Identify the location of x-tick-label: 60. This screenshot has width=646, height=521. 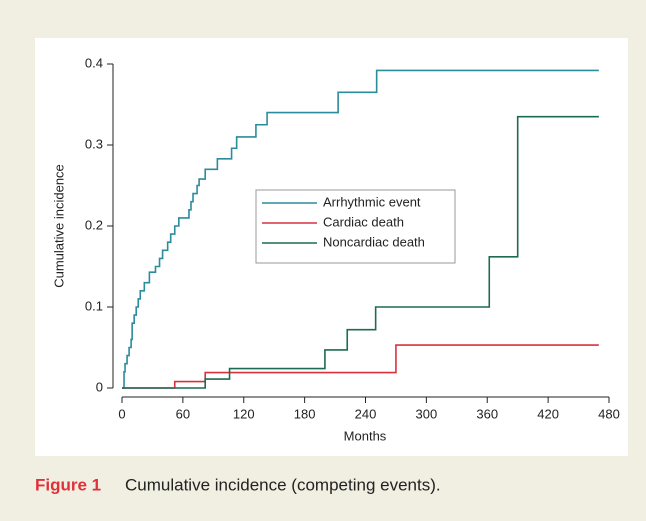
(183, 413).